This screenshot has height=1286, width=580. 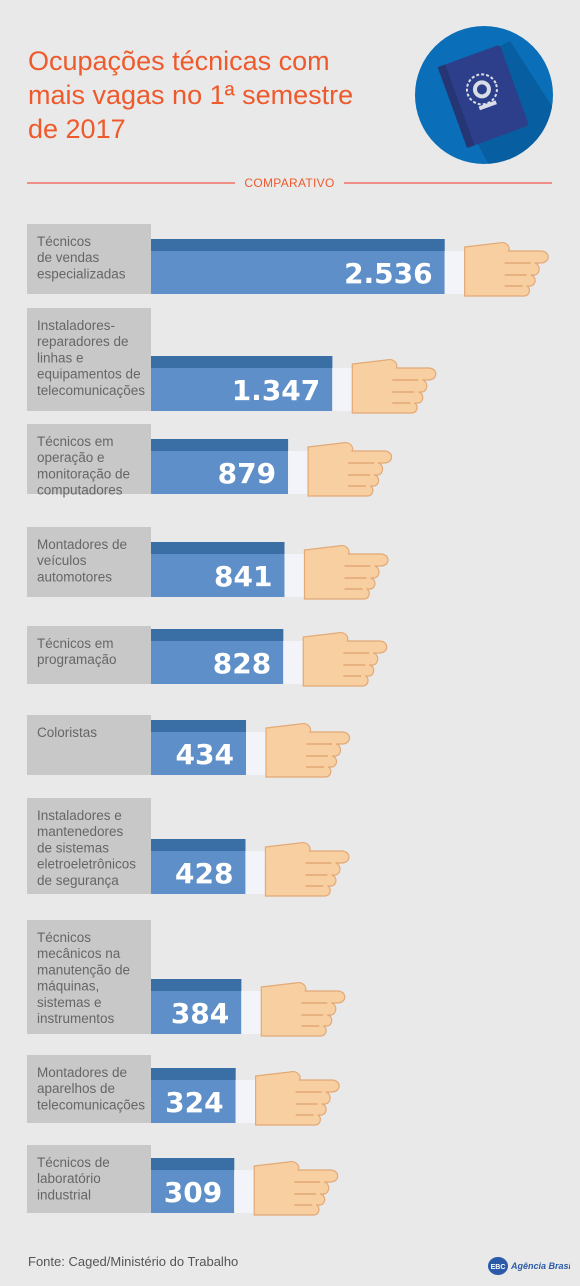 What do you see at coordinates (76, 1018) in the screenshot?
I see `category-label: instrumentos` at bounding box center [76, 1018].